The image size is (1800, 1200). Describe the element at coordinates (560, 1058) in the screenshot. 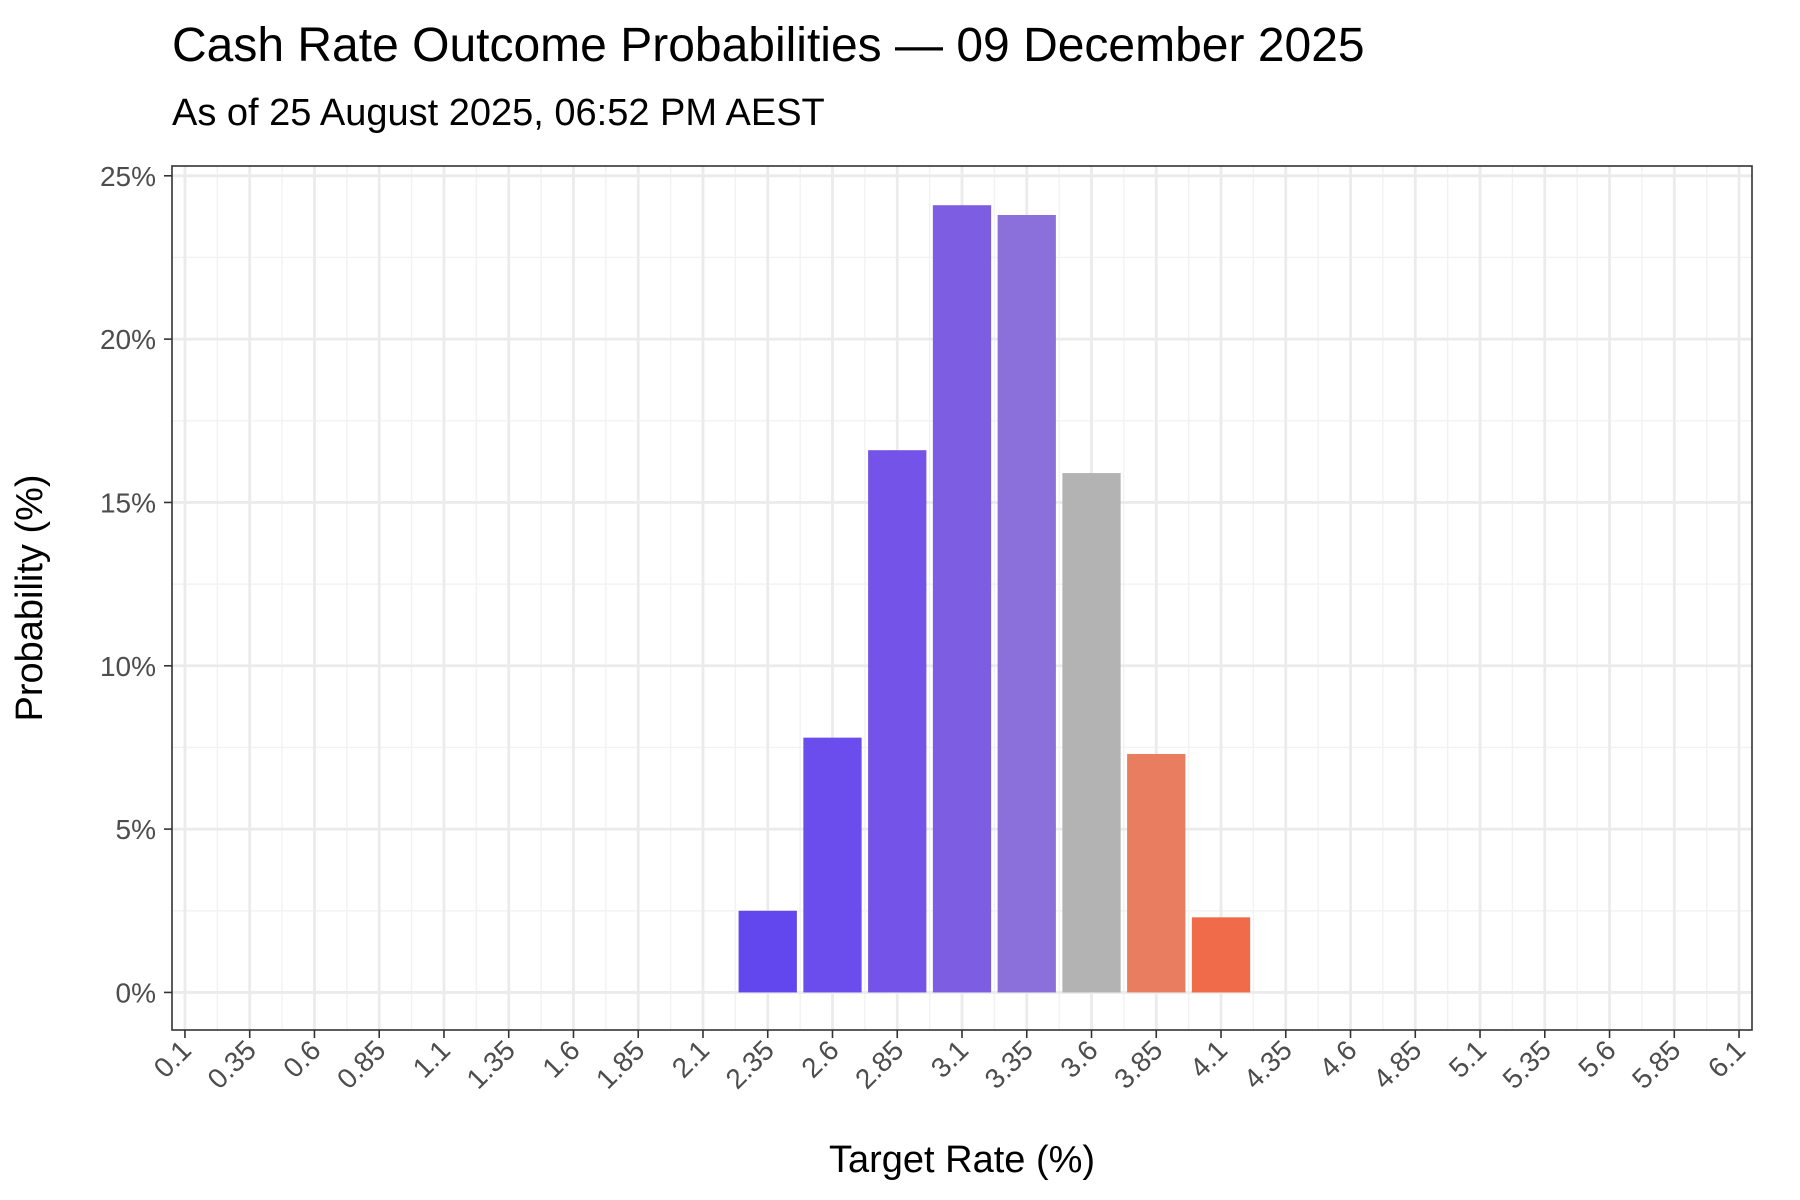

I see `x-tick-label: 1.6` at that location.